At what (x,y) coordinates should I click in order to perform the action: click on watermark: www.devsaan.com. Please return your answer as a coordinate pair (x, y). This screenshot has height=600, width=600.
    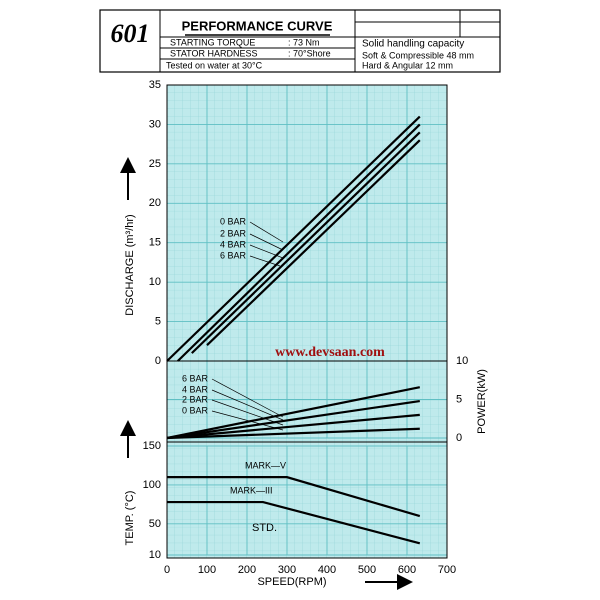
    Looking at the image, I should click on (330, 352).